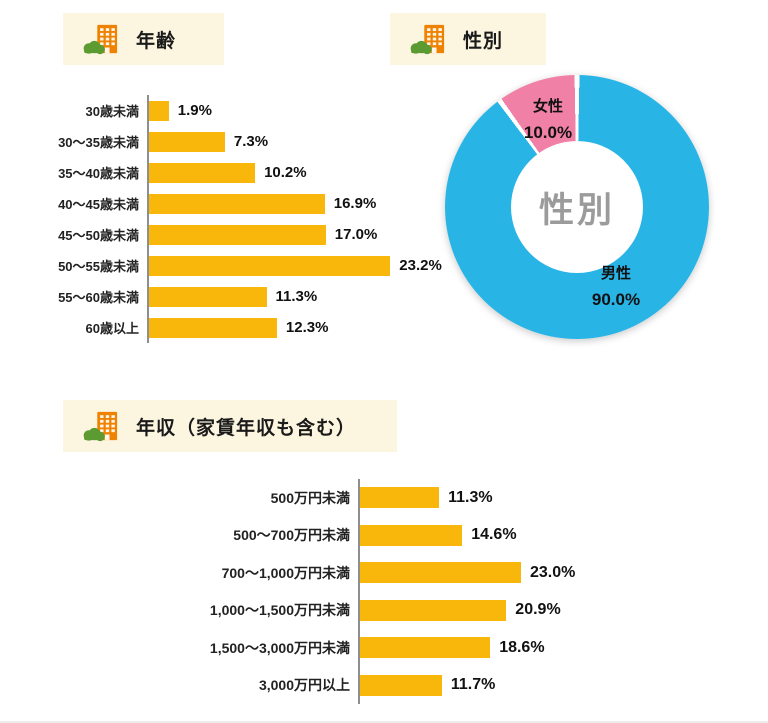 This screenshot has width=768, height=723. I want to click on income-bar-row: 1,000〜1,500万円未満 20.9%, so click(418, 610).